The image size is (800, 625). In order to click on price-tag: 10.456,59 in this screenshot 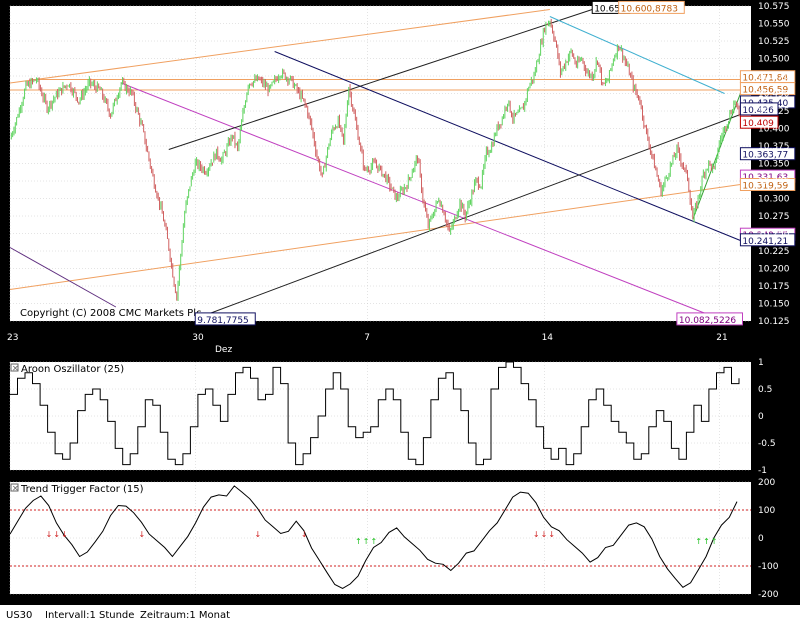, I will do `click(767, 89)`.